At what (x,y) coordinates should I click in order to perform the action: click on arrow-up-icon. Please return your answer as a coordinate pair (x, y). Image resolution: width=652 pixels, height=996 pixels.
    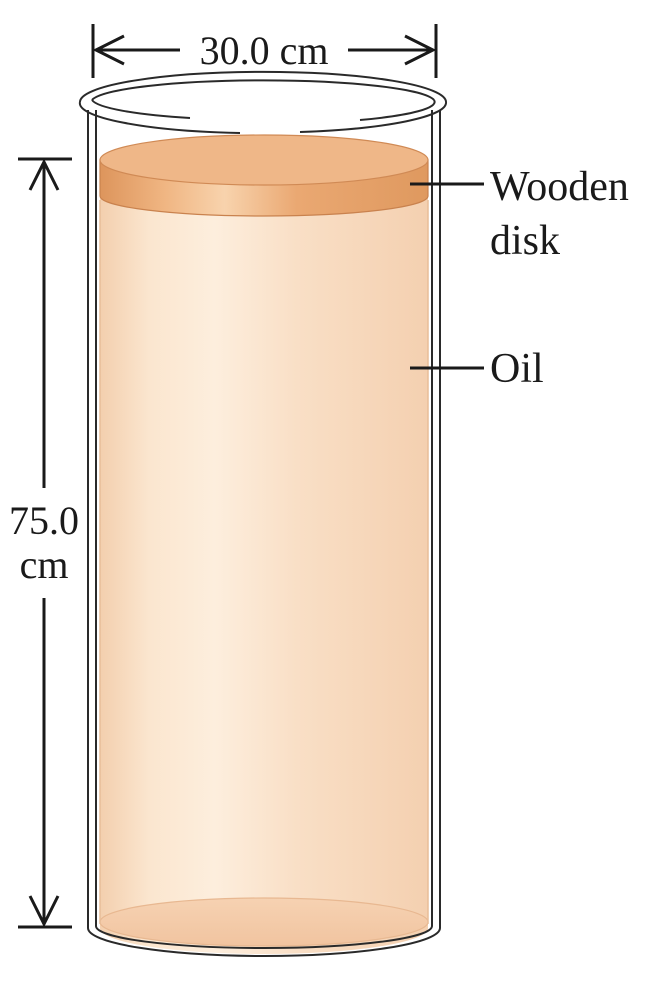
    Looking at the image, I should click on (44, 174).